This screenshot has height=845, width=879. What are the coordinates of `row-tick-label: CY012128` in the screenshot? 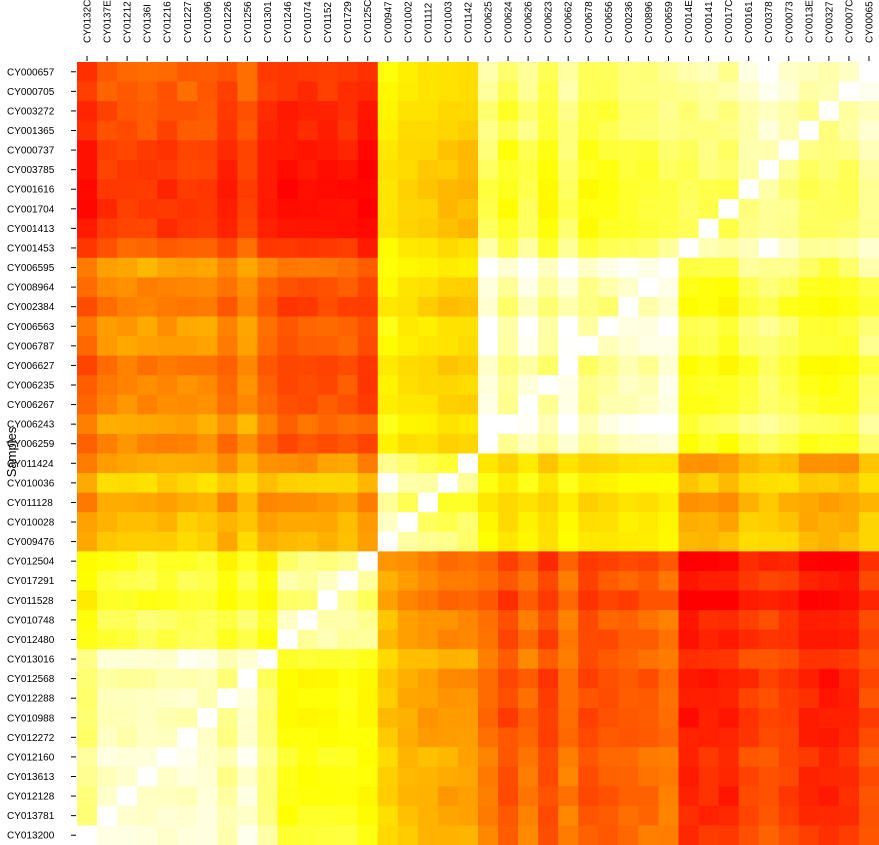 It's located at (31, 797).